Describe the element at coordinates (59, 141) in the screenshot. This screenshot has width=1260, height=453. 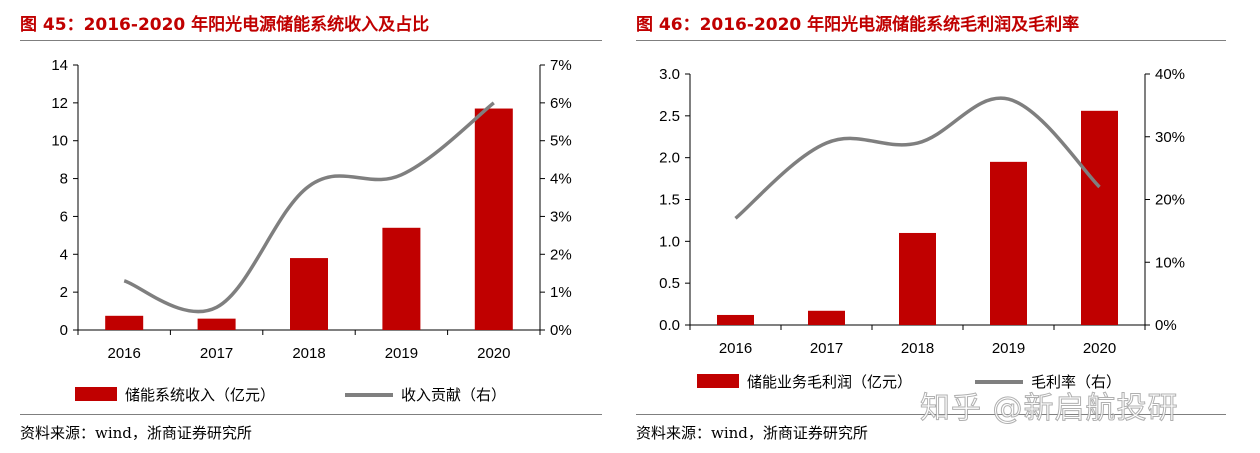
I see `y-tick-label: 10` at that location.